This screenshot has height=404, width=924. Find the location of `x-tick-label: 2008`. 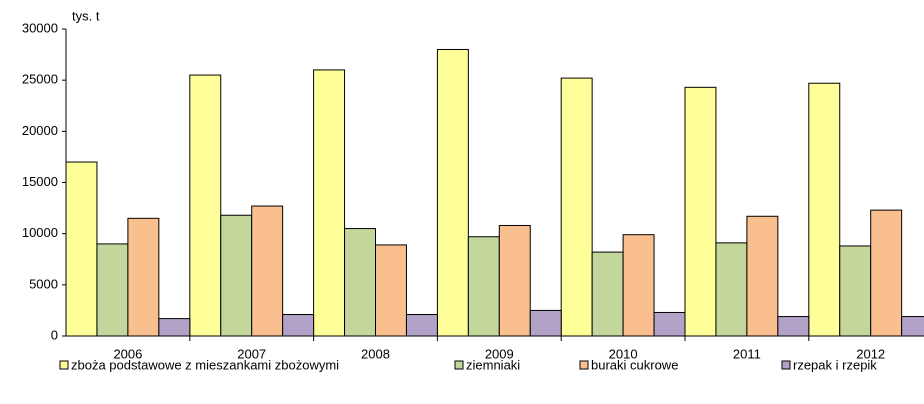

x-tick-label: 2008 is located at coordinates (375, 353).